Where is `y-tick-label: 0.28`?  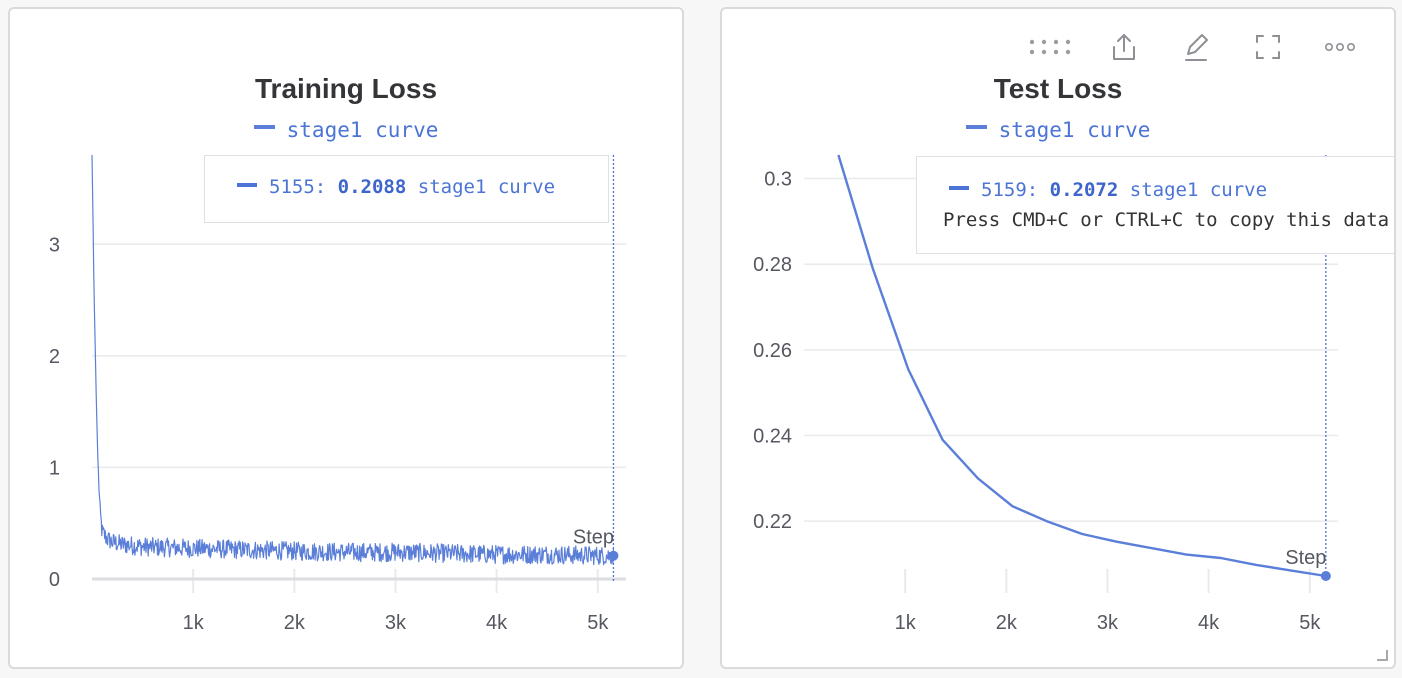 y-tick-label: 0.28 is located at coordinates (772, 265).